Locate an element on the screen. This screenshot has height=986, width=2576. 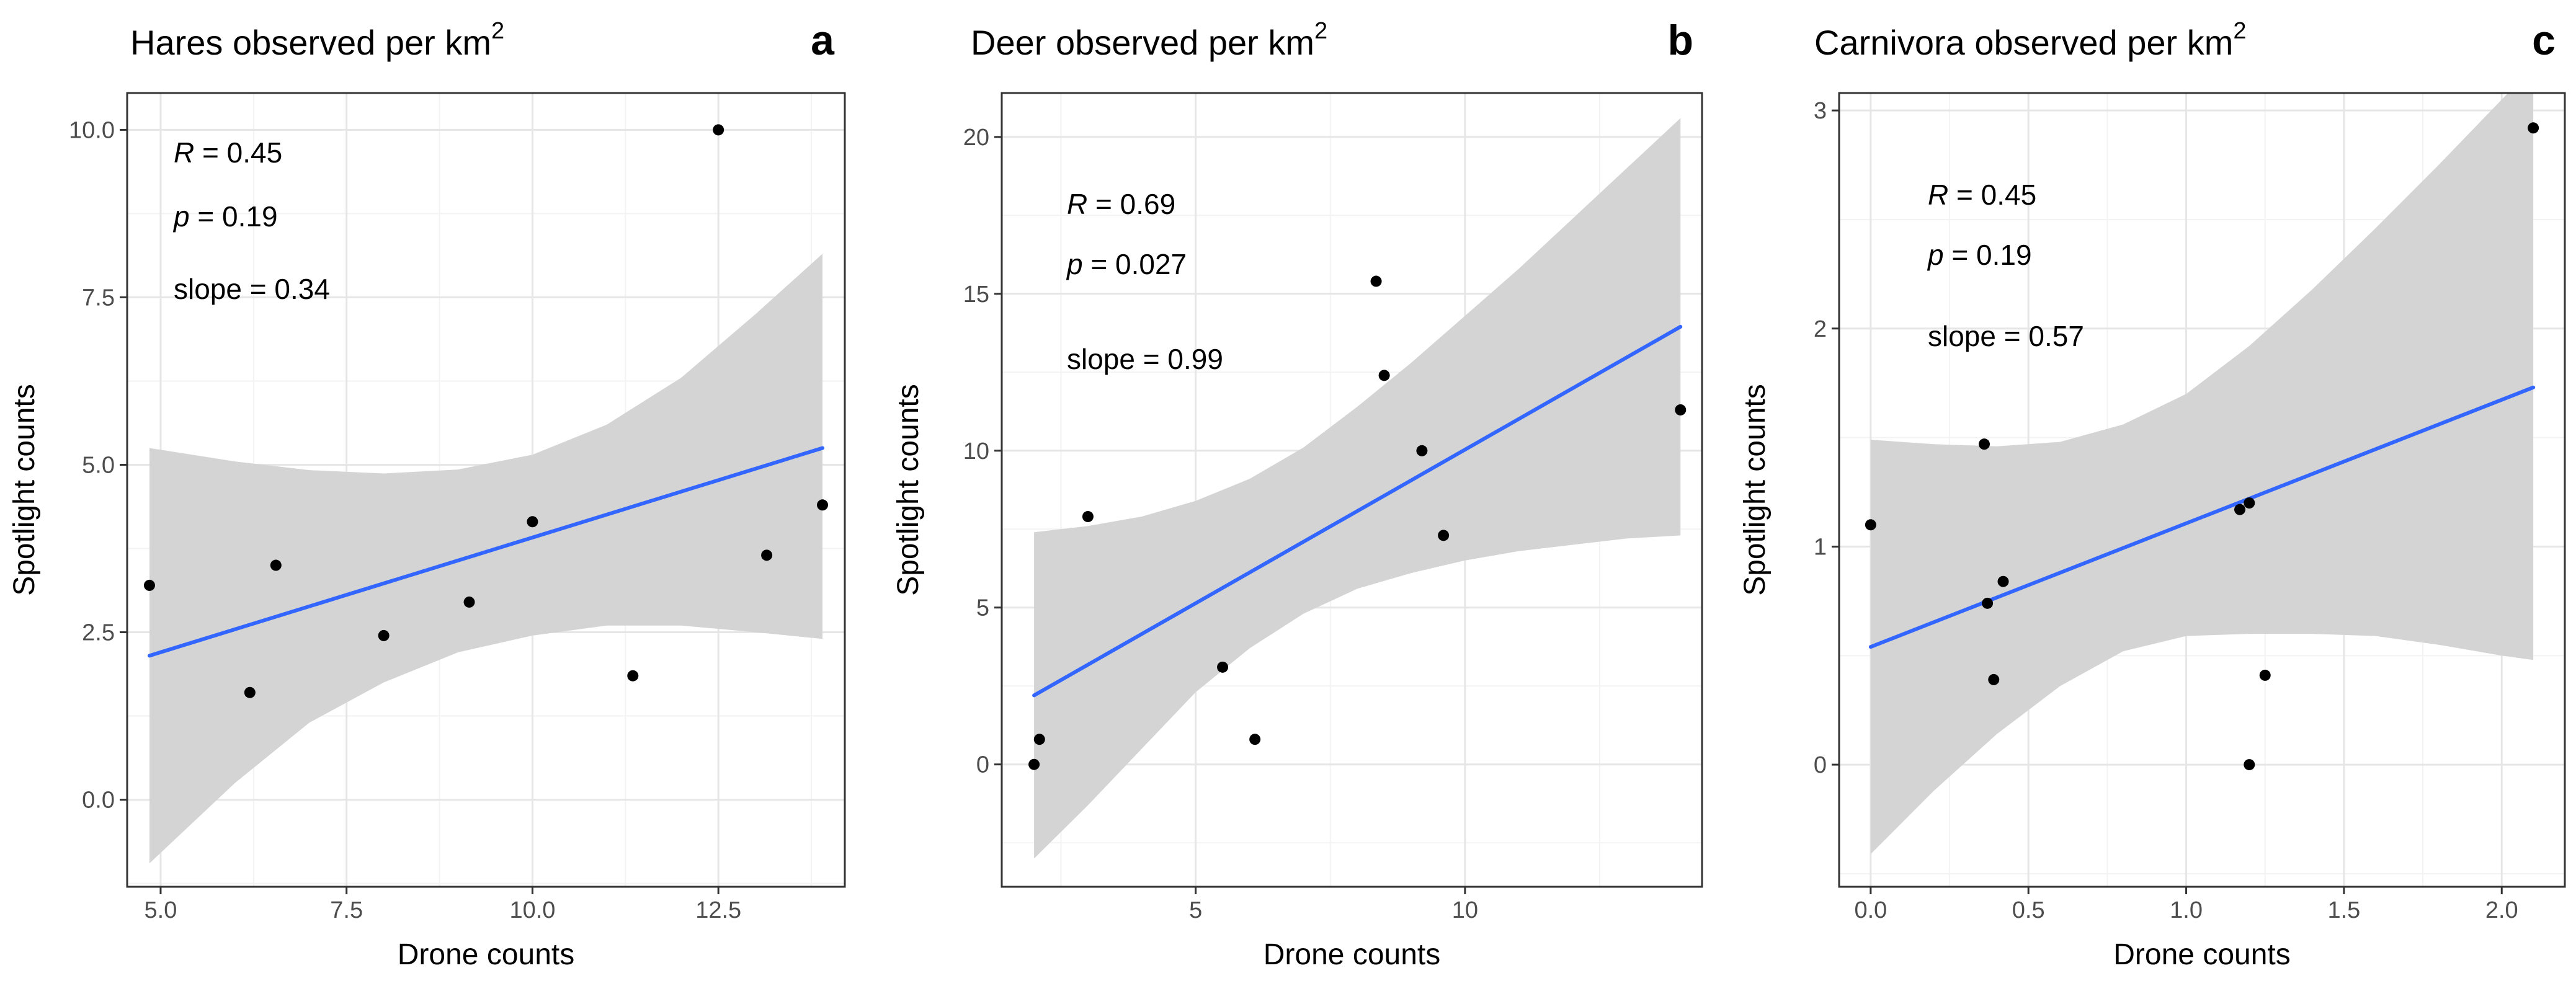
y-tick-label: 10 is located at coordinates (976, 451).